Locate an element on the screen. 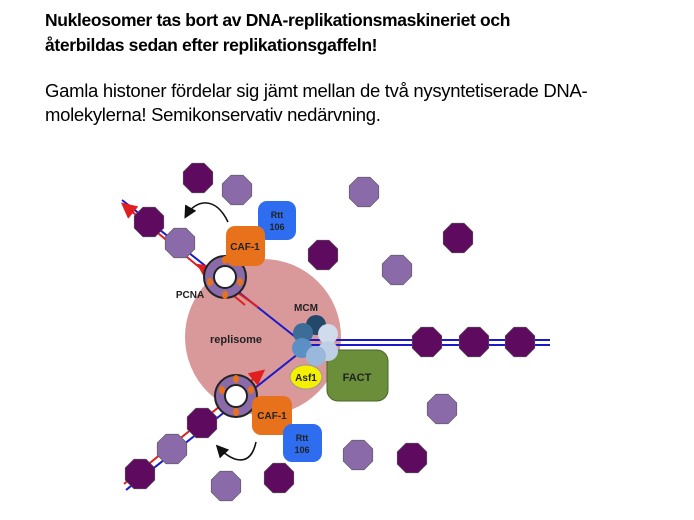 This screenshot has width=694, height=520. body-line-2: molekylerna! Semikonservativ nedärvning. is located at coordinates (213, 114).